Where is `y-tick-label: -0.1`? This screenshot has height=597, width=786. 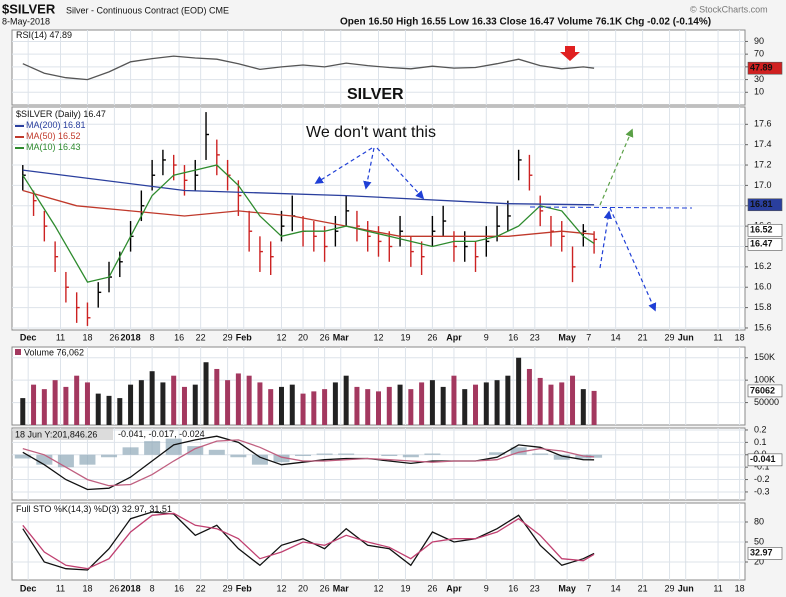
y-tick-label: -0.1 is located at coordinates (762, 467).